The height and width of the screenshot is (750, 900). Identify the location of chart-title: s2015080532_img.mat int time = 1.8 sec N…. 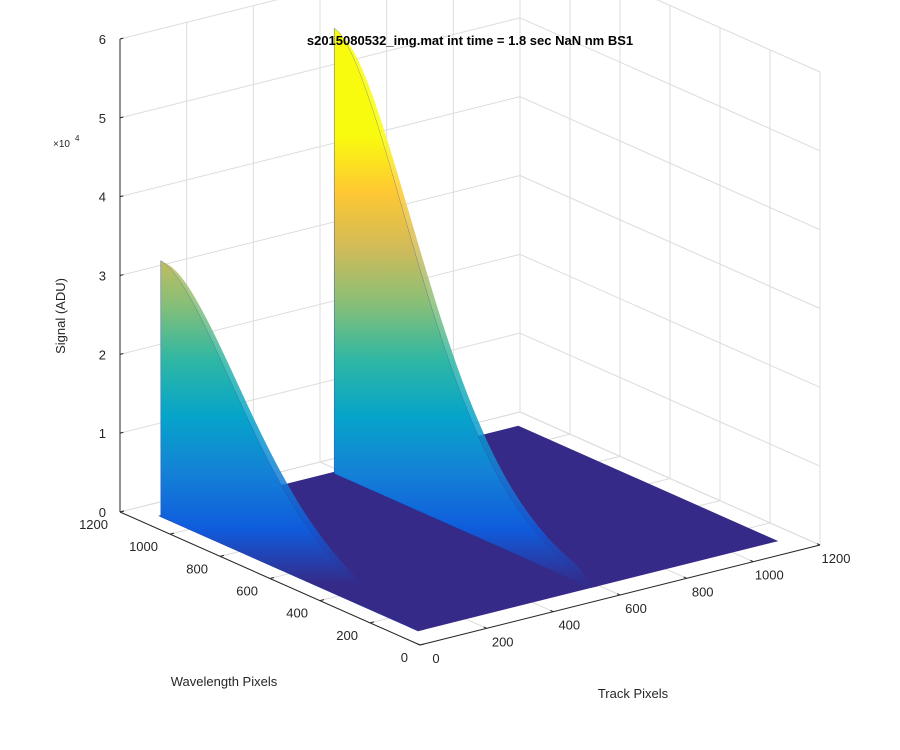
(470, 40).